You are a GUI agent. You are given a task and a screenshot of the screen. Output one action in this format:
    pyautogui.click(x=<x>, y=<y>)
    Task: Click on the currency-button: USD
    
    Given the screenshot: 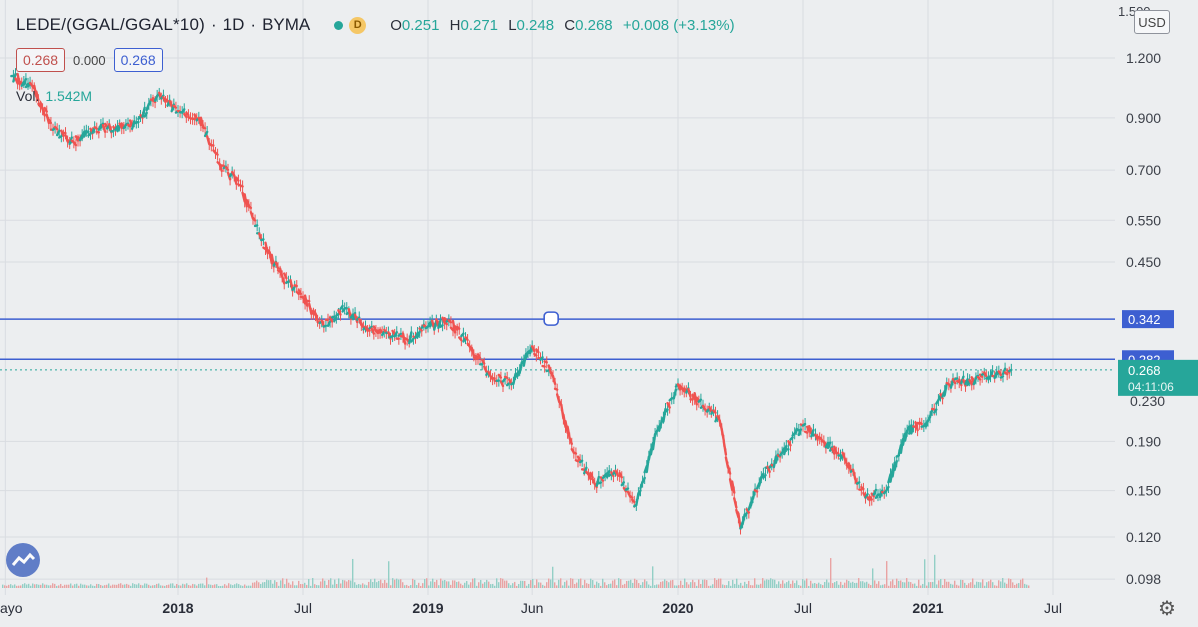 What is the action you would take?
    pyautogui.click(x=1152, y=22)
    